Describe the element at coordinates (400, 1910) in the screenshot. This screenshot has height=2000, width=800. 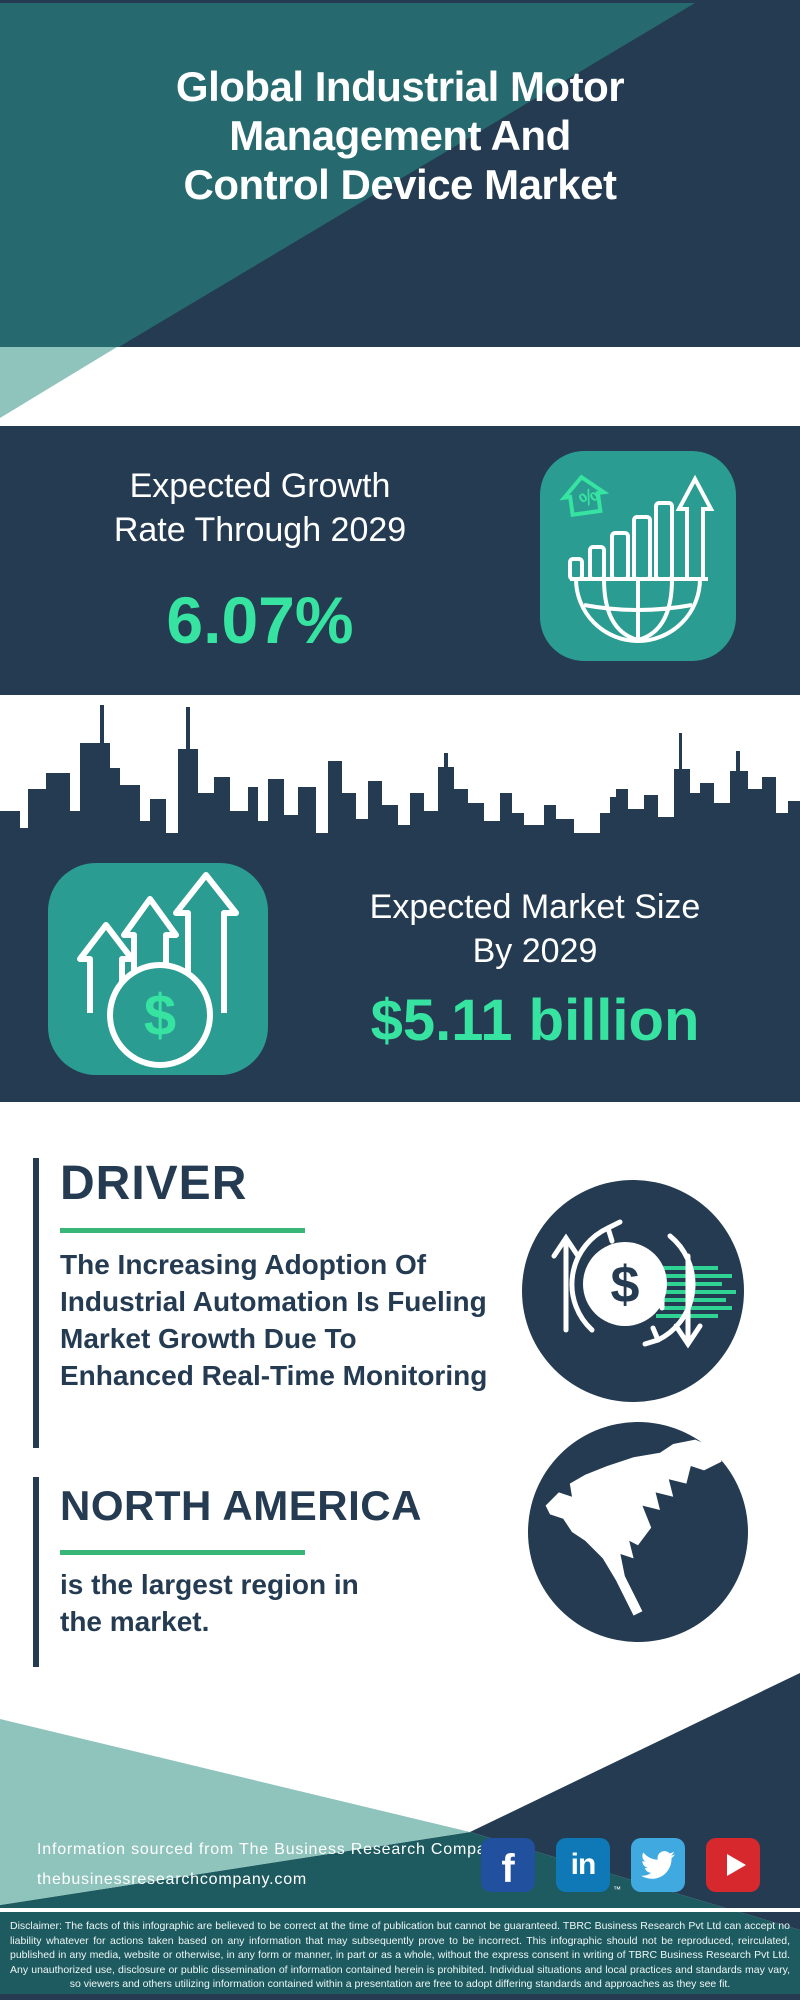
I see `footer-separator-line` at that location.